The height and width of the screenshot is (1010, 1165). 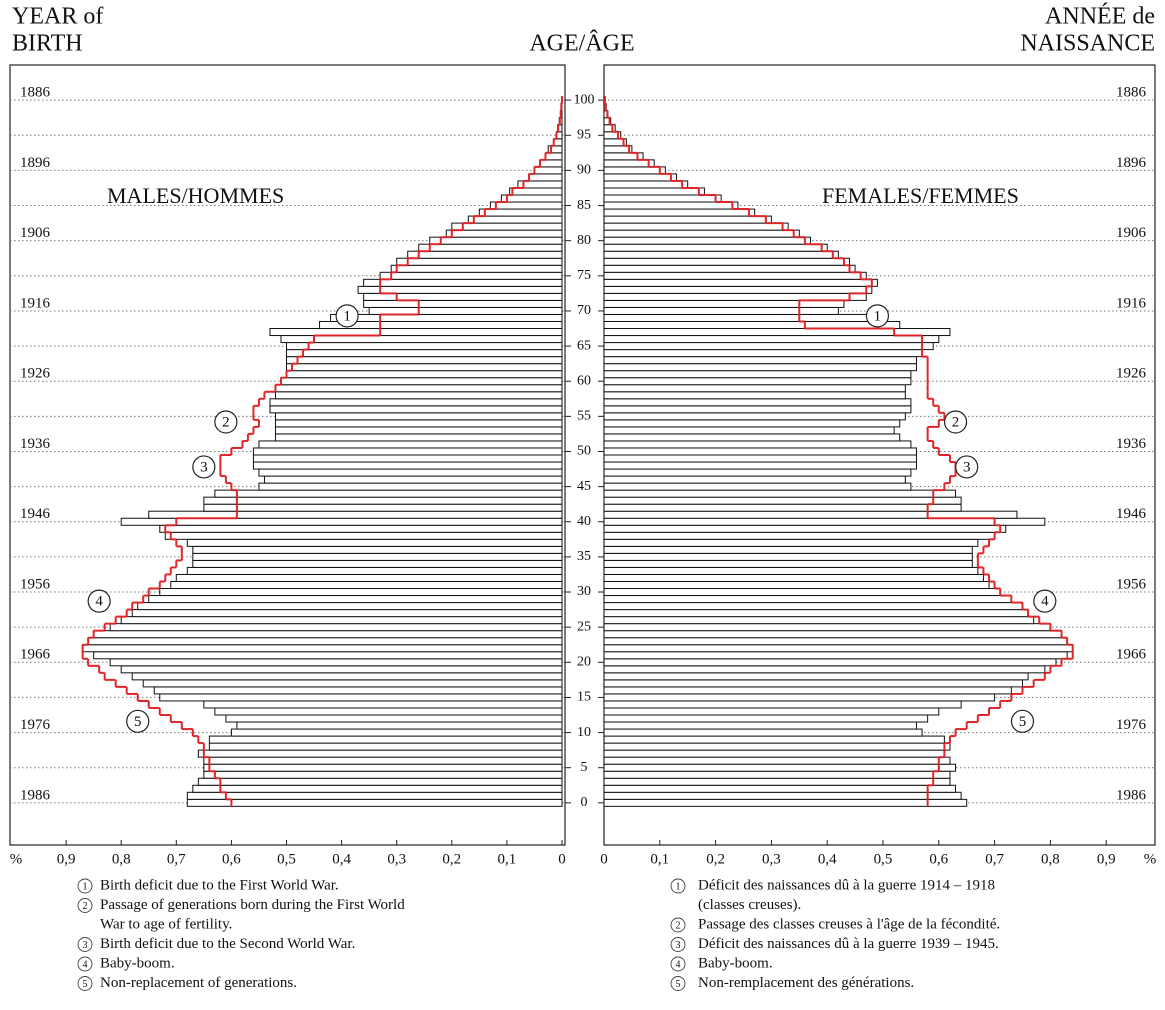 What do you see at coordinates (584, 416) in the screenshot?
I see `y-tick-label: 55` at bounding box center [584, 416].